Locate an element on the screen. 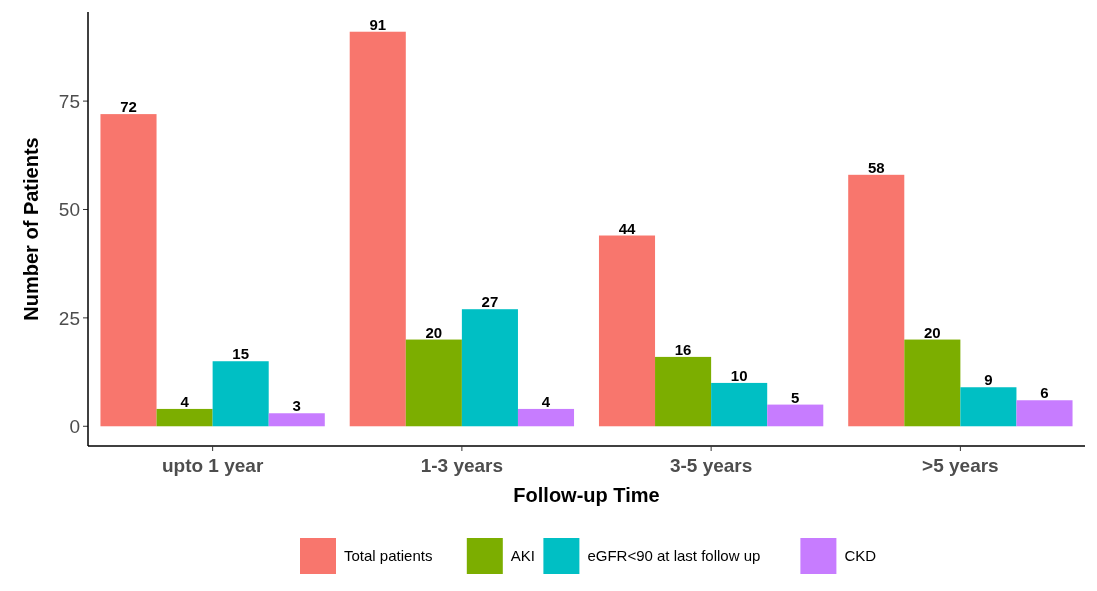  data-label: 6 is located at coordinates (1044, 393).